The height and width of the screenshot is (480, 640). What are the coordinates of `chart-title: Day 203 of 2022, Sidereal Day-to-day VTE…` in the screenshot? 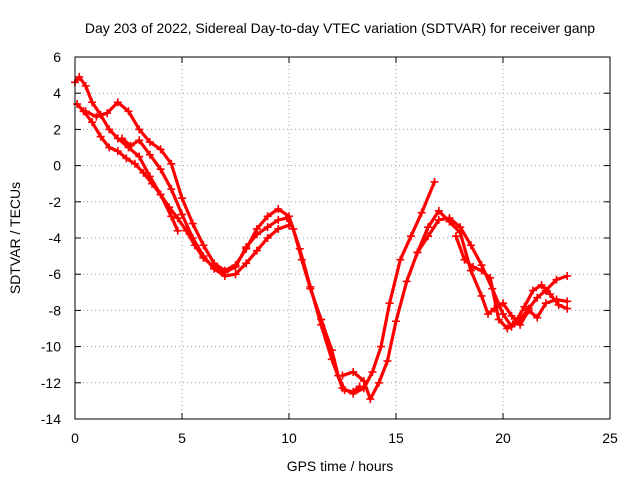 It's located at (340, 28).